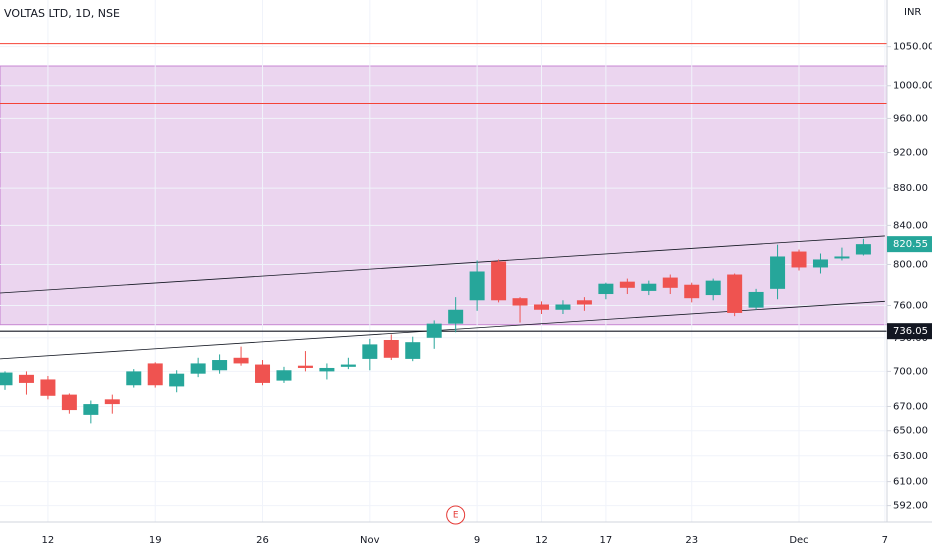  I want to click on x-tick-label: Nov, so click(370, 540).